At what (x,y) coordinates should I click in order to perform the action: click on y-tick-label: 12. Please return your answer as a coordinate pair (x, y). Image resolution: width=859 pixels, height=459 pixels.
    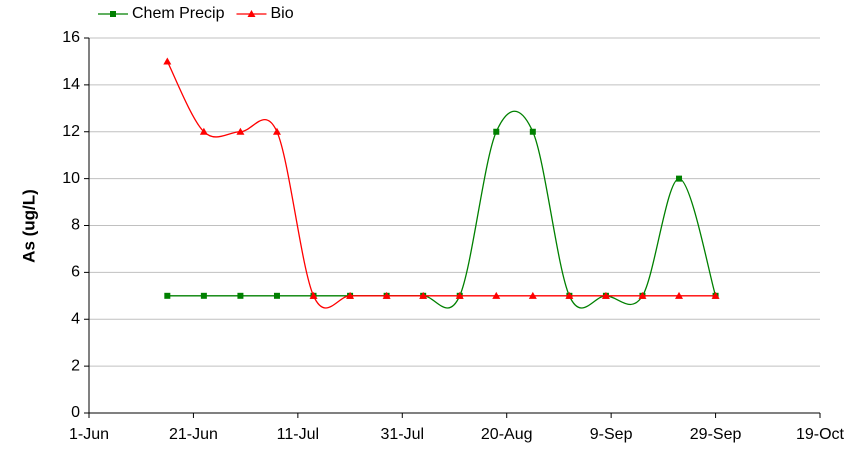
    Looking at the image, I should click on (71, 131).